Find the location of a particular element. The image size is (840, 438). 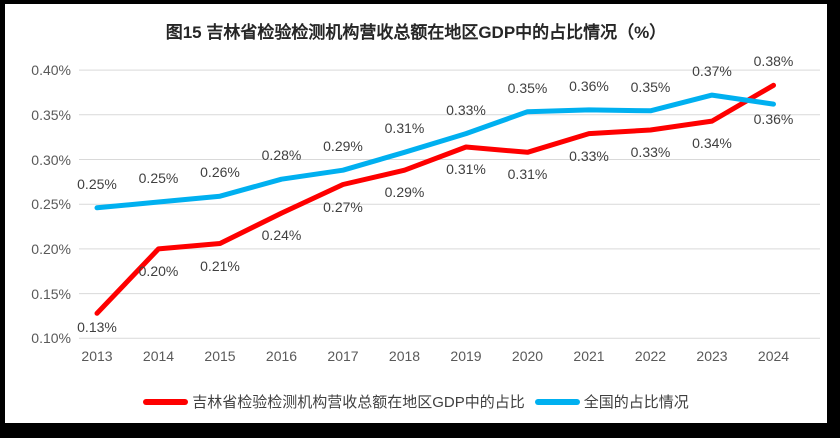

y-tick-label: 0.25% is located at coordinates (51, 204).